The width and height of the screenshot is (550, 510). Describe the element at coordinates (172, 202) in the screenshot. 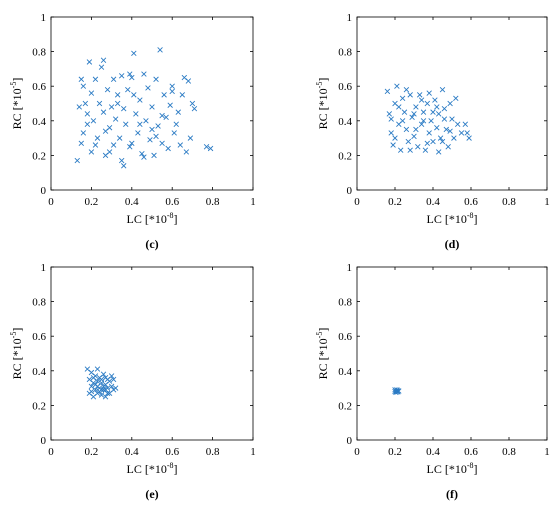

I see `x-tick-label: 0.6` at that location.